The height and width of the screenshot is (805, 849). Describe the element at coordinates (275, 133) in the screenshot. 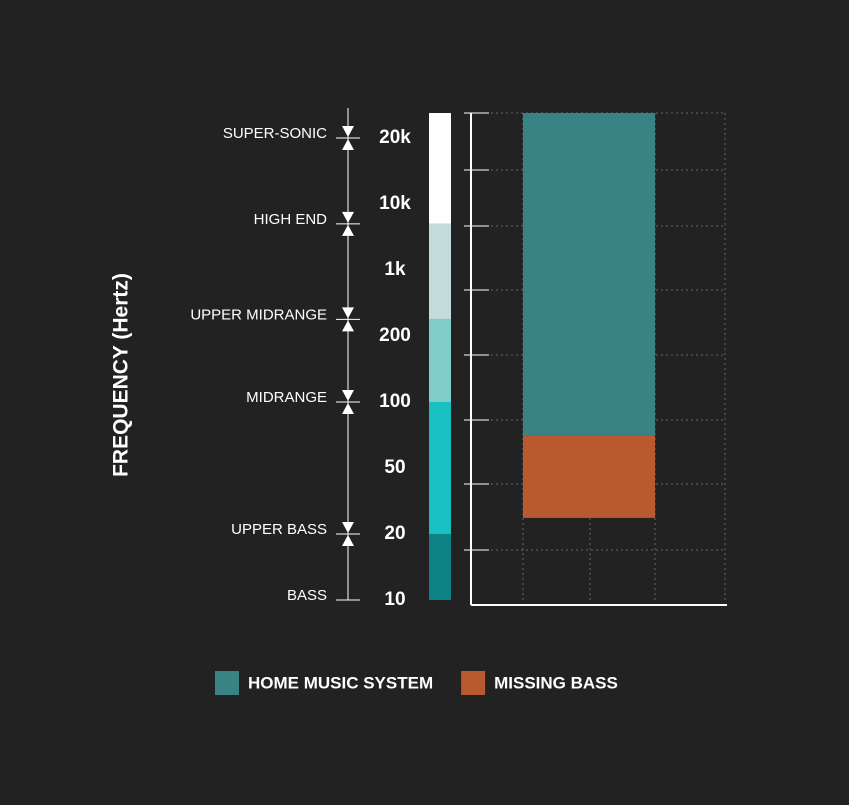

I see `band-label: SUPER-SONIC` at that location.